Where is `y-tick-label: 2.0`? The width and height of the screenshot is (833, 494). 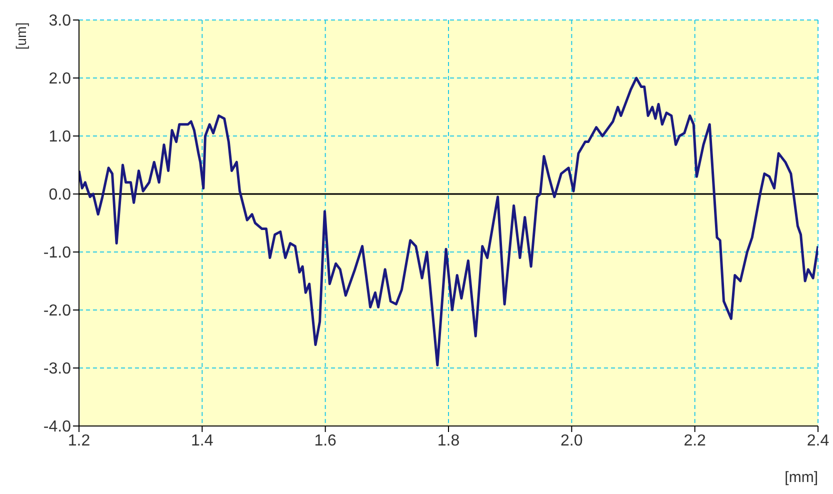 y-tick-label: 2.0 is located at coordinates (60, 79).